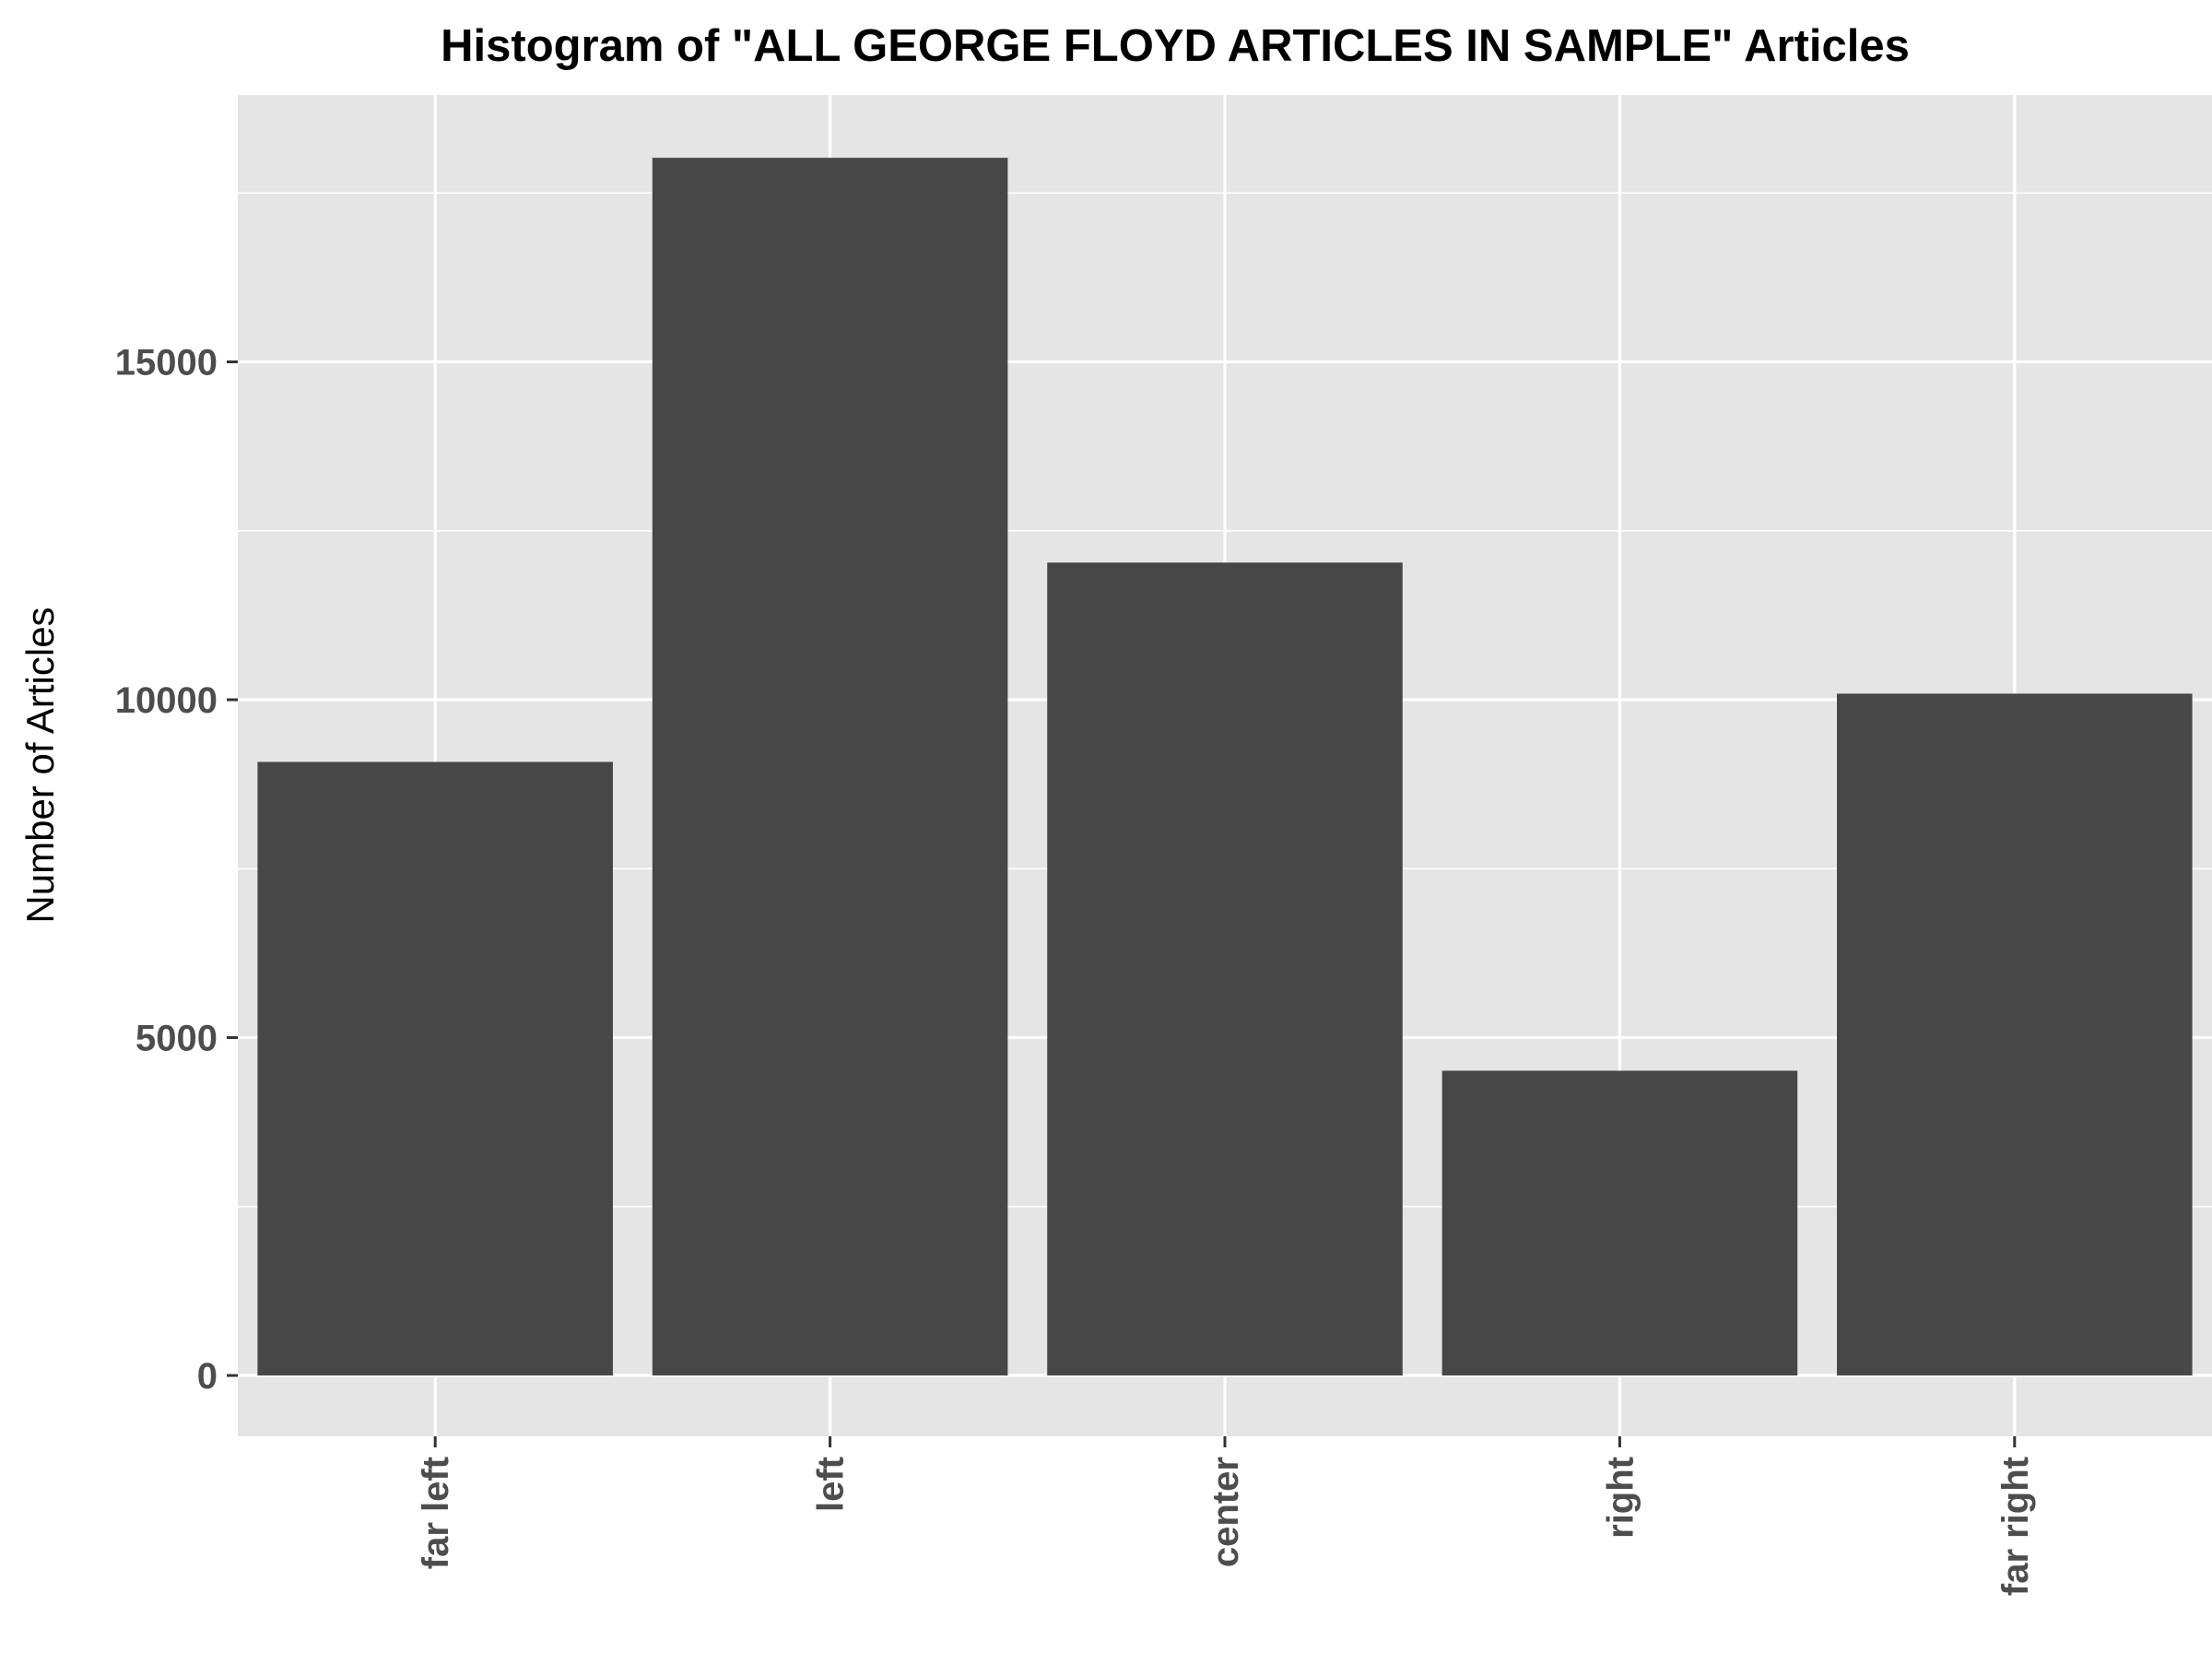 This screenshot has height=1664, width=2212. Describe the element at coordinates (176, 1039) in the screenshot. I see `y-tick-label: 5000` at that location.